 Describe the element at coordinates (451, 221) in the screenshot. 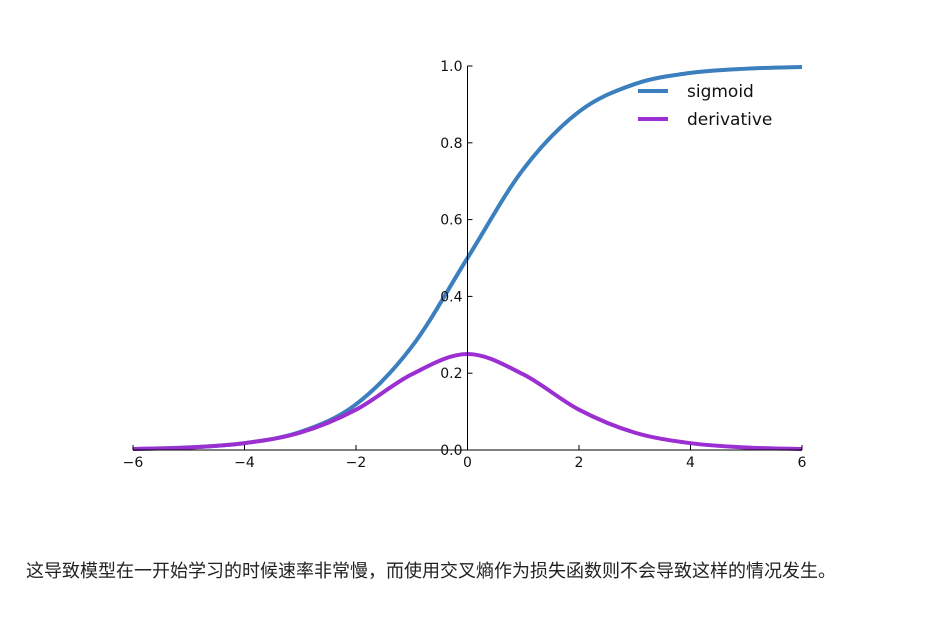

I see `y-tick-label: 0.6` at that location.